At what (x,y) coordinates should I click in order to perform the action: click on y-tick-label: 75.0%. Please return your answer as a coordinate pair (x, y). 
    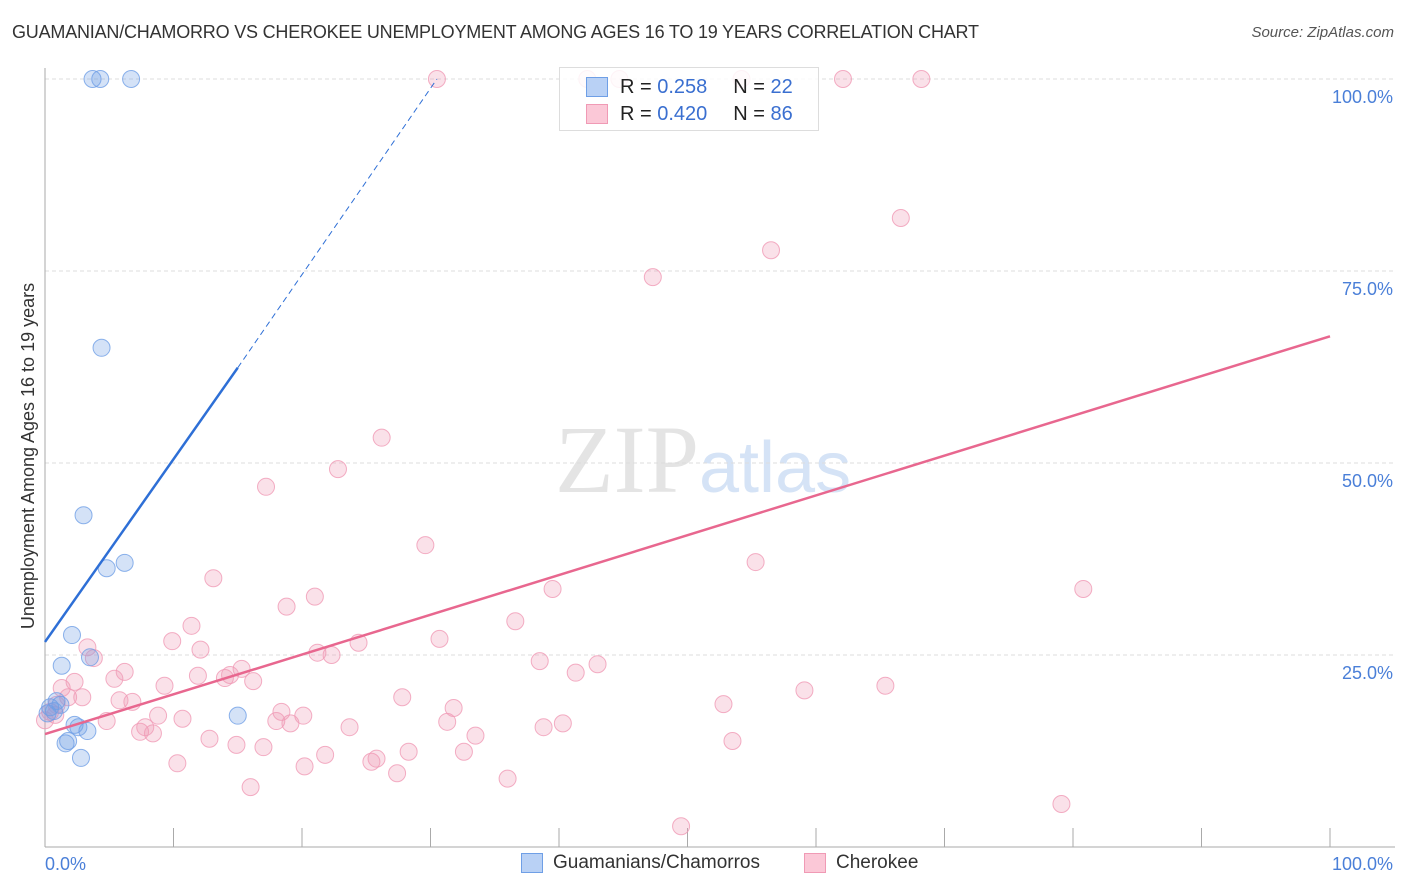
    Looking at the image, I should click on (1367, 289).